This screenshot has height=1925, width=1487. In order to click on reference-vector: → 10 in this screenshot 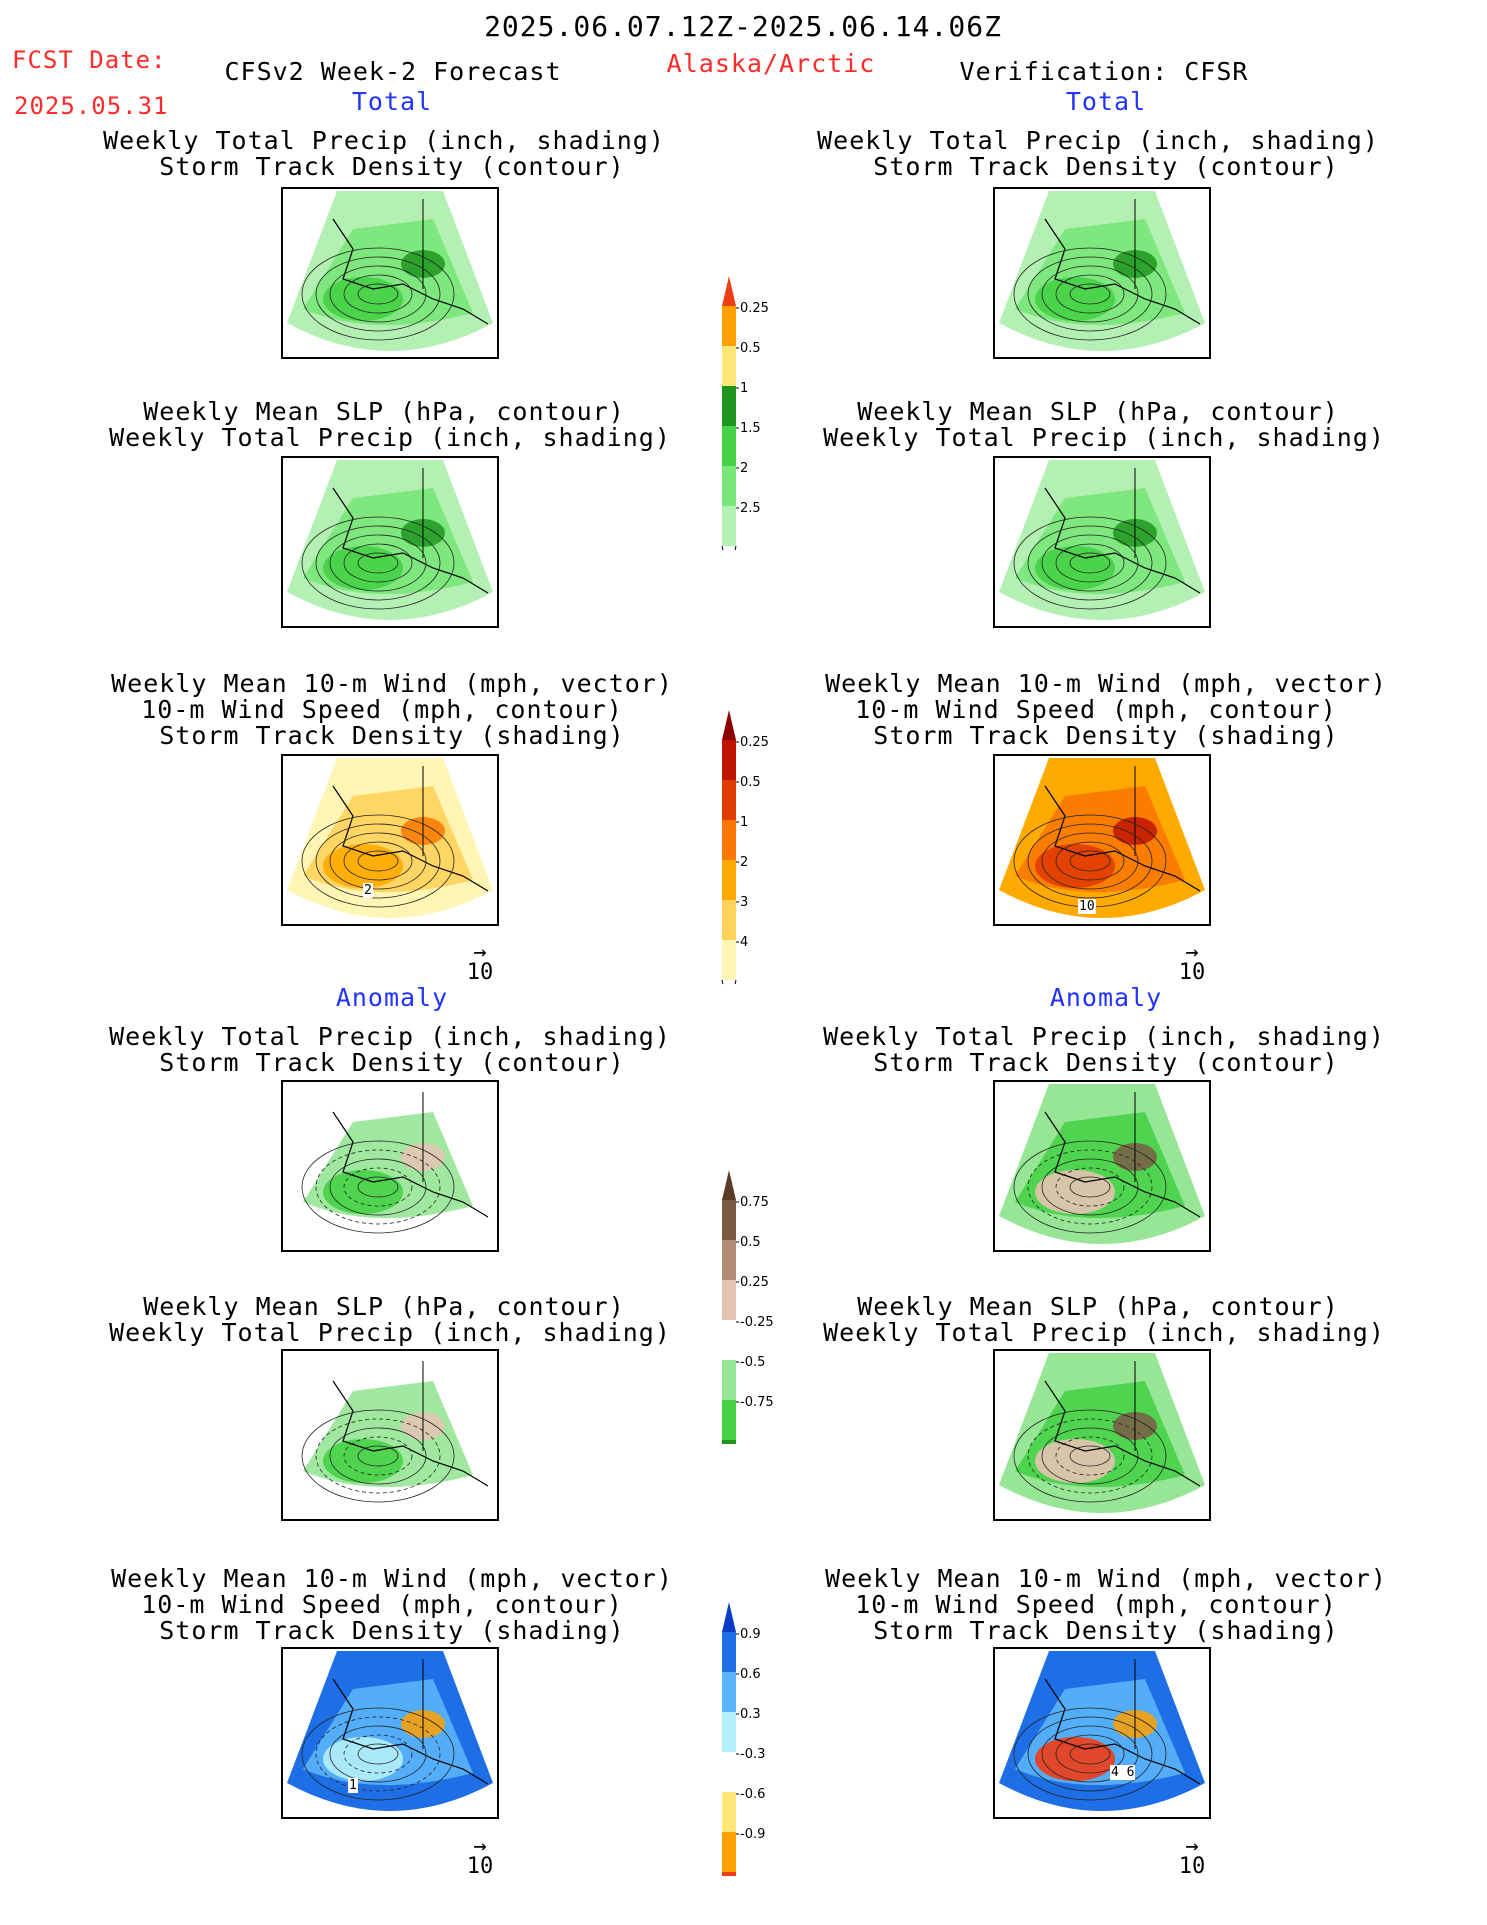, I will do `click(480, 964)`.